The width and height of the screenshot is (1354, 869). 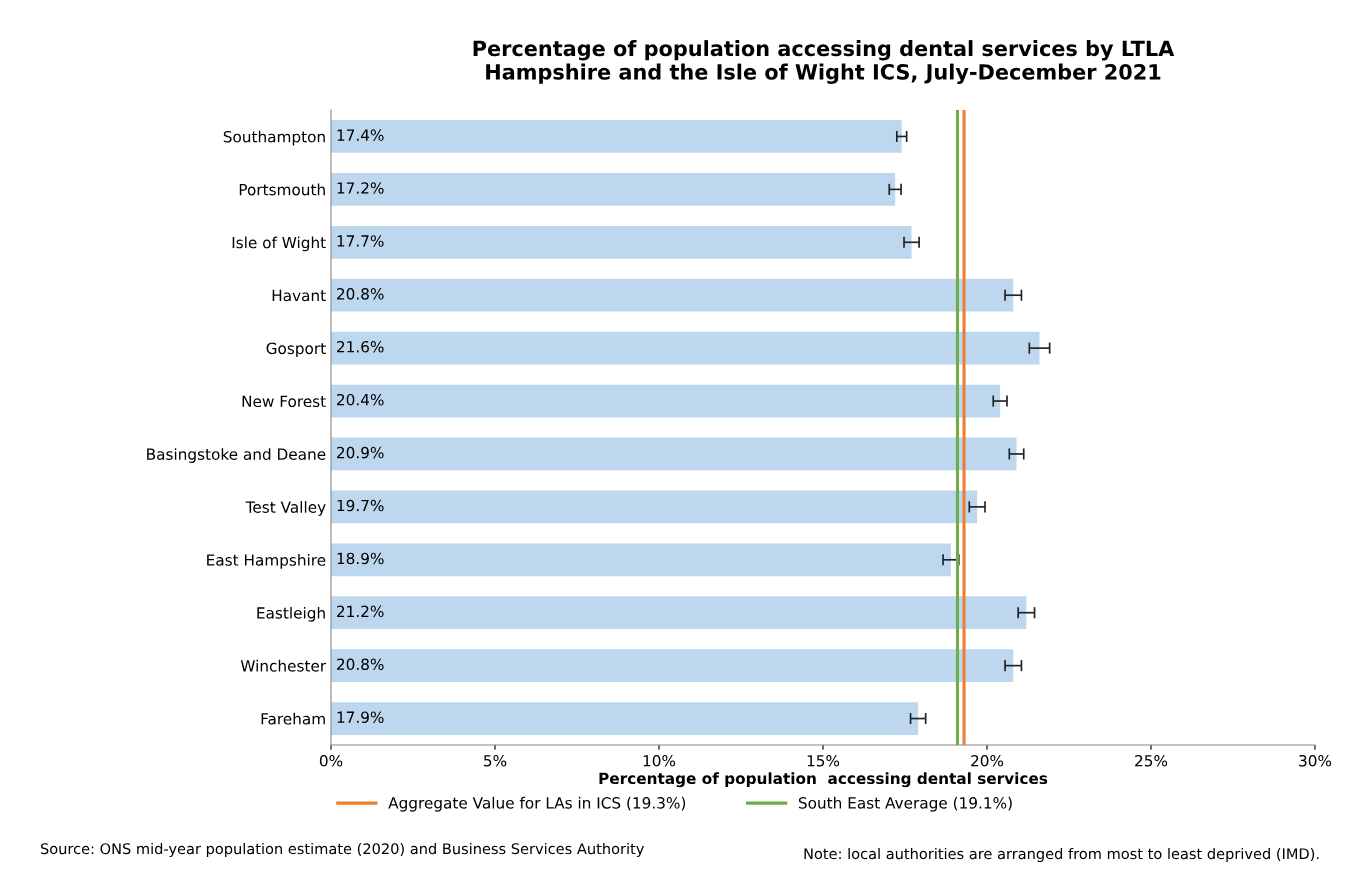 I want to click on data-label: 18.9%, so click(x=360, y=558).